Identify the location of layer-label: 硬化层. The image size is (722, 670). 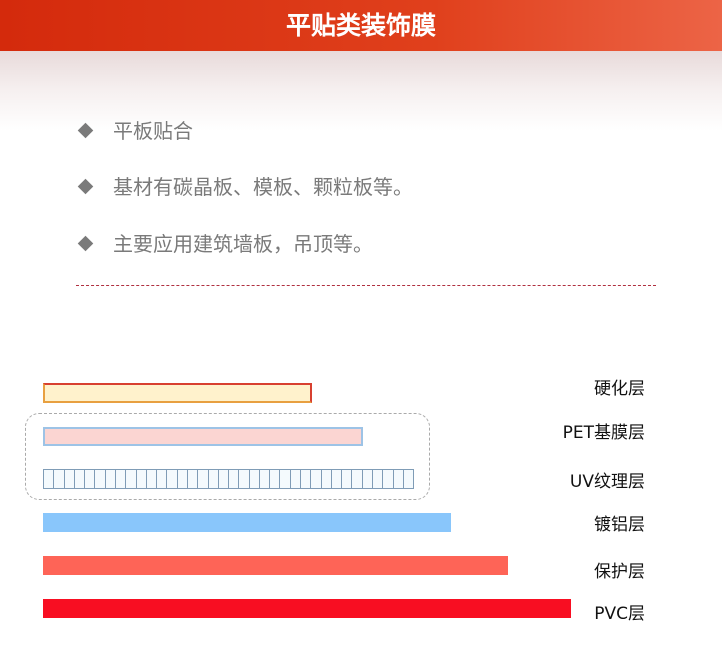
(619, 389).